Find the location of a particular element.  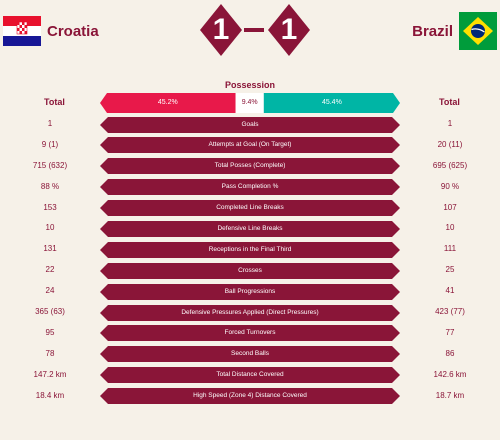

stat-label: Total Posses (Complete) is located at coordinates (250, 166).